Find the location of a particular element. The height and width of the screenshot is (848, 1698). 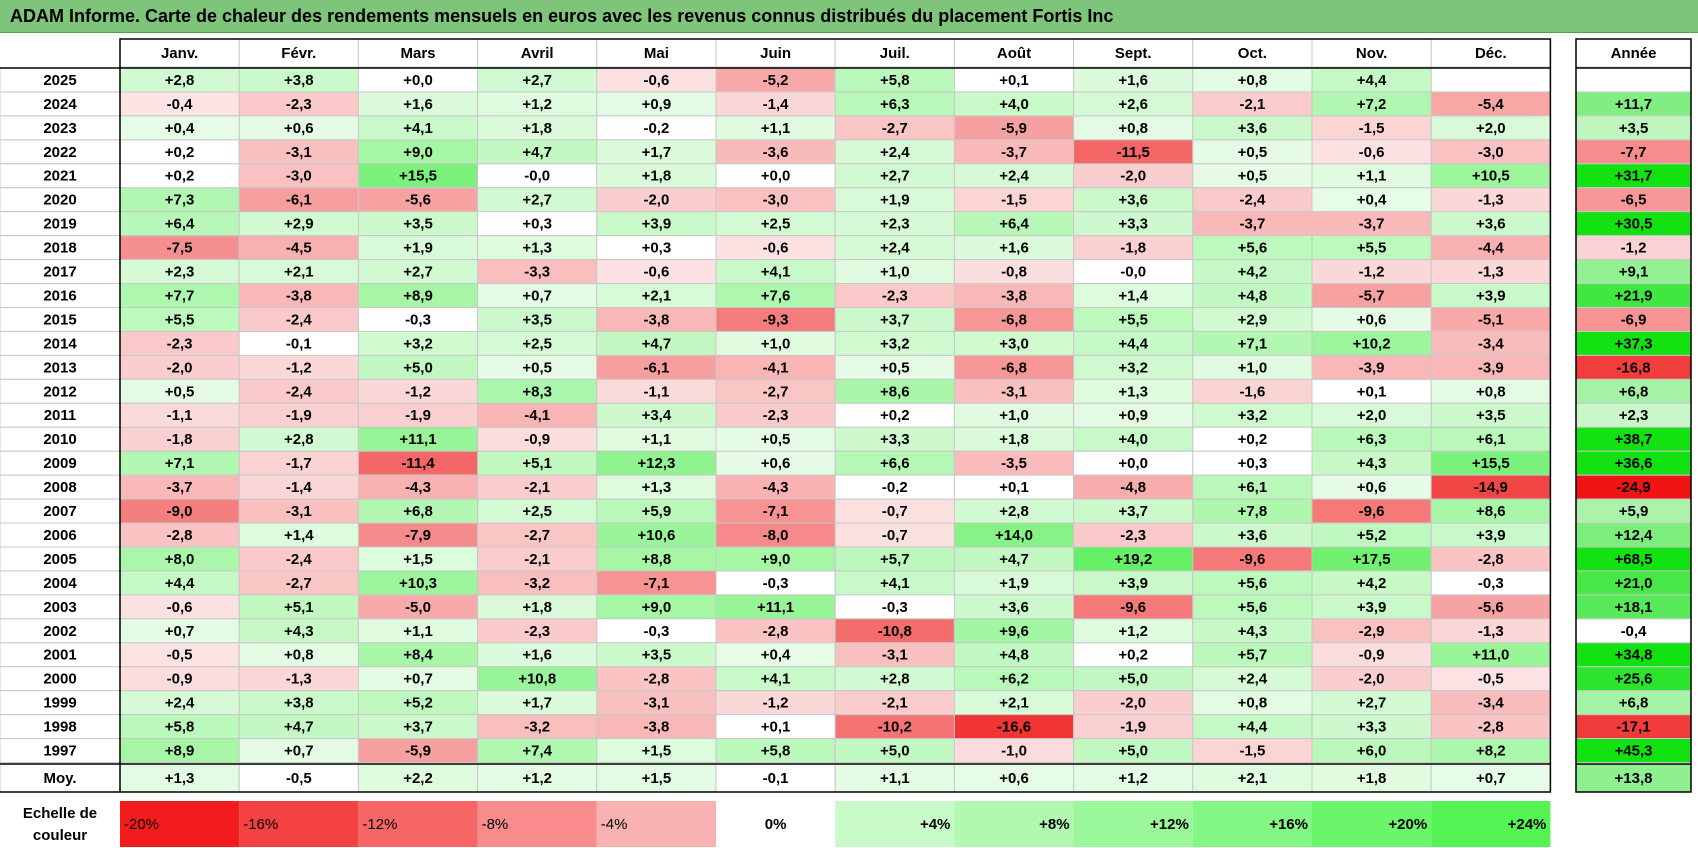

heatmap-cell-value: +4,7 is located at coordinates (537, 152).